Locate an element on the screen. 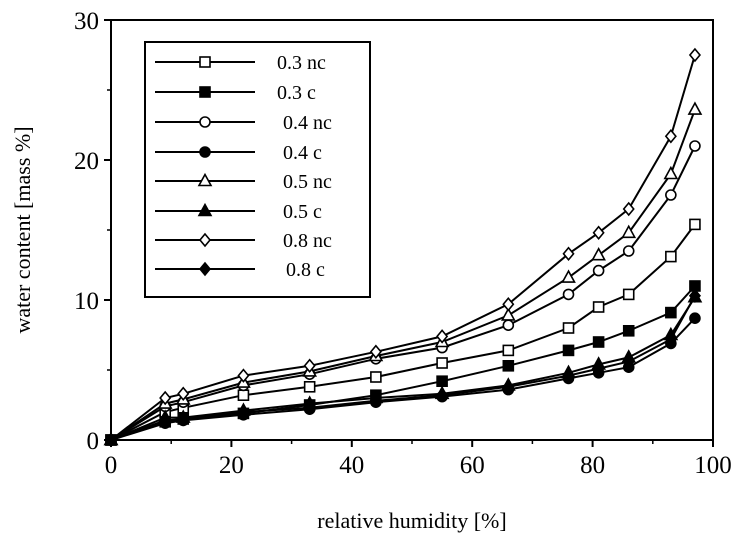 This screenshot has width=751, height=540. legend-label: 0.4 nc is located at coordinates (307, 123).